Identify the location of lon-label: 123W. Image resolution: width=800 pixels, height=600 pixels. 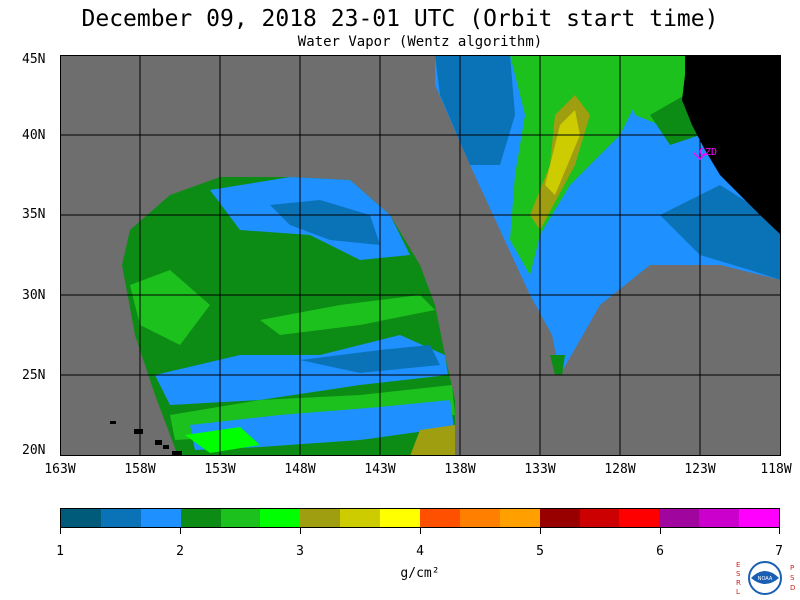
(700, 469).